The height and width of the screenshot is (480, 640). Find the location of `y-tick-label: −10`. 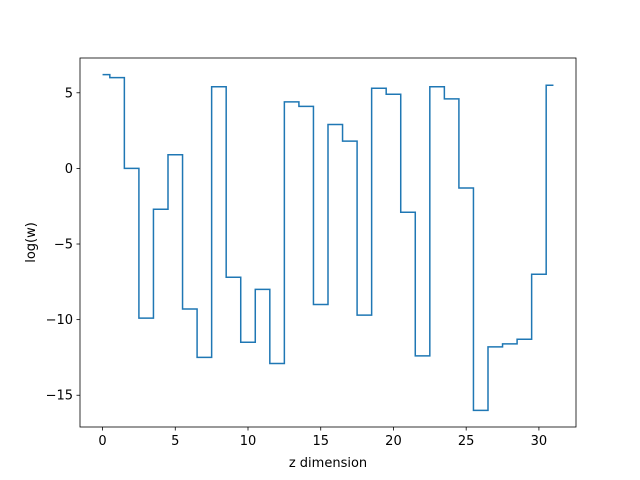

y-tick-label: −10 is located at coordinates (59, 320).